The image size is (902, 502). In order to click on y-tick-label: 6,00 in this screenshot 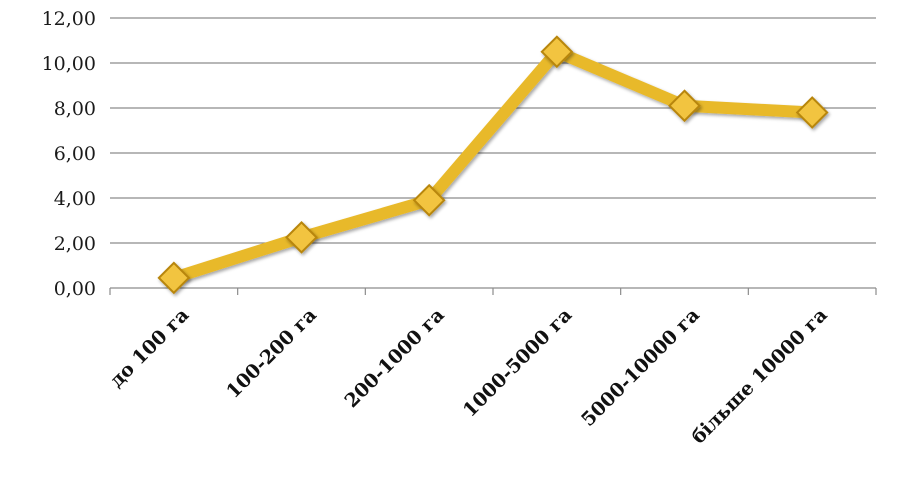, I will do `click(75, 154)`.